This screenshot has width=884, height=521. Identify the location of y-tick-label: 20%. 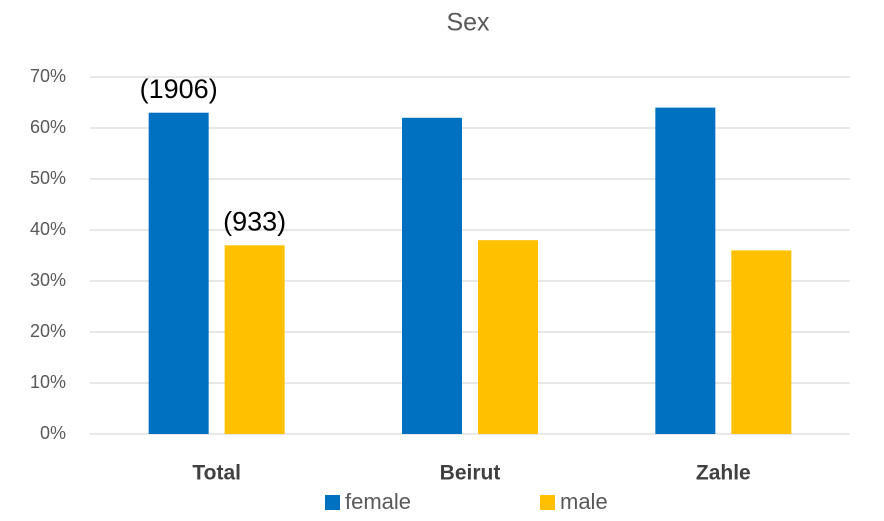
(48, 331).